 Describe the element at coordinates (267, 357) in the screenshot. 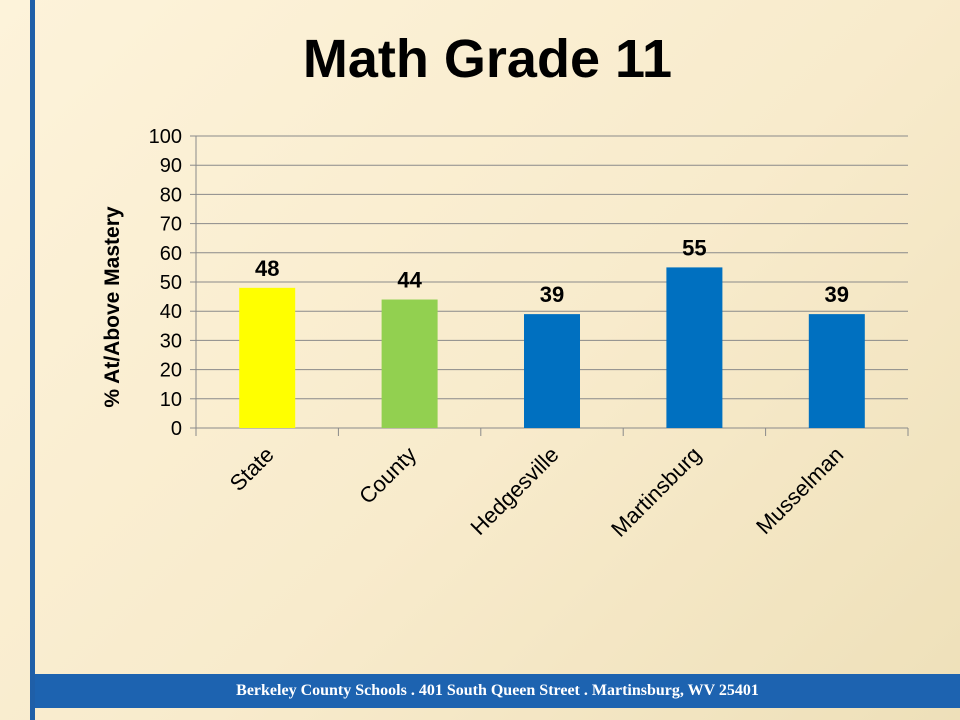

I see `bar-state` at that location.